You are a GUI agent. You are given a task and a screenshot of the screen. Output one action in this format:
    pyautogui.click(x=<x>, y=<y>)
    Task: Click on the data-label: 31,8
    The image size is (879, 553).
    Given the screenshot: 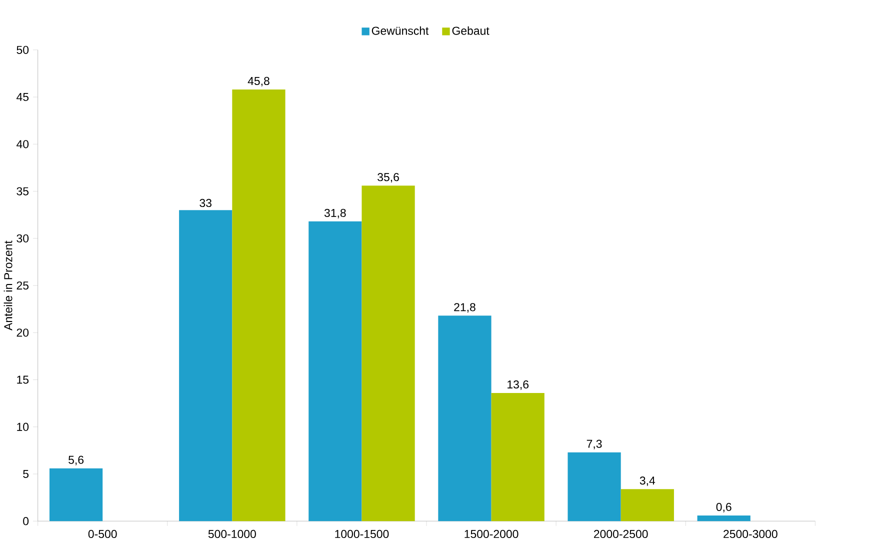 What is the action you would take?
    pyautogui.click(x=335, y=213)
    